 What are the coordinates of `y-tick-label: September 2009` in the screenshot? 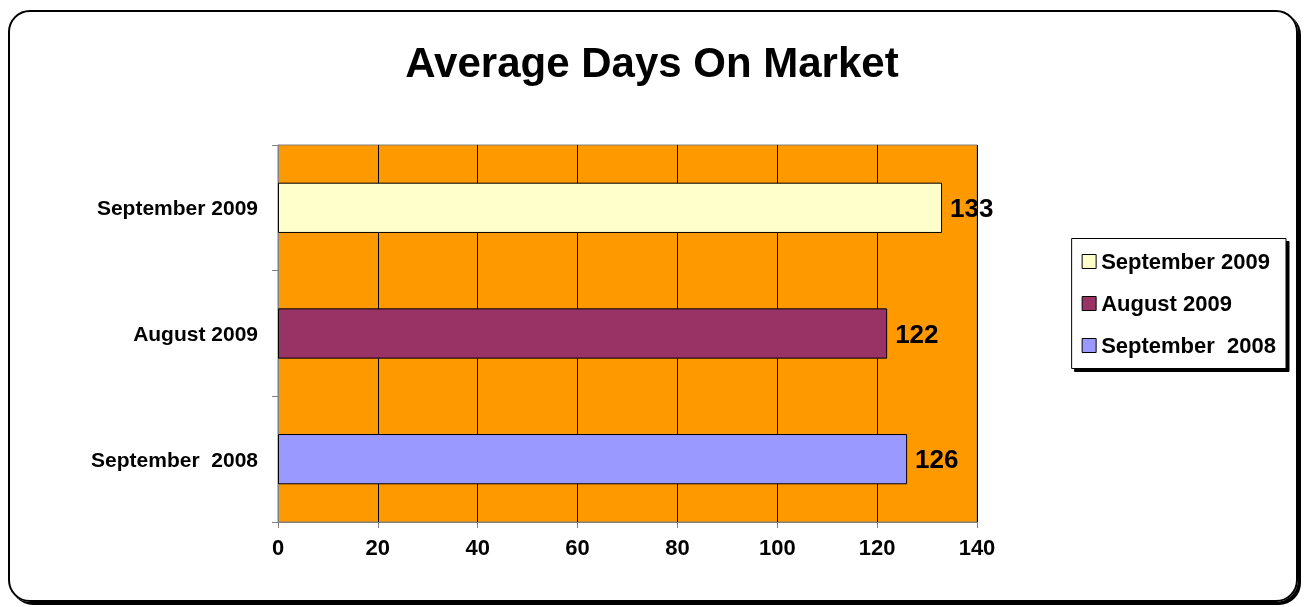 It's located at (177, 208).